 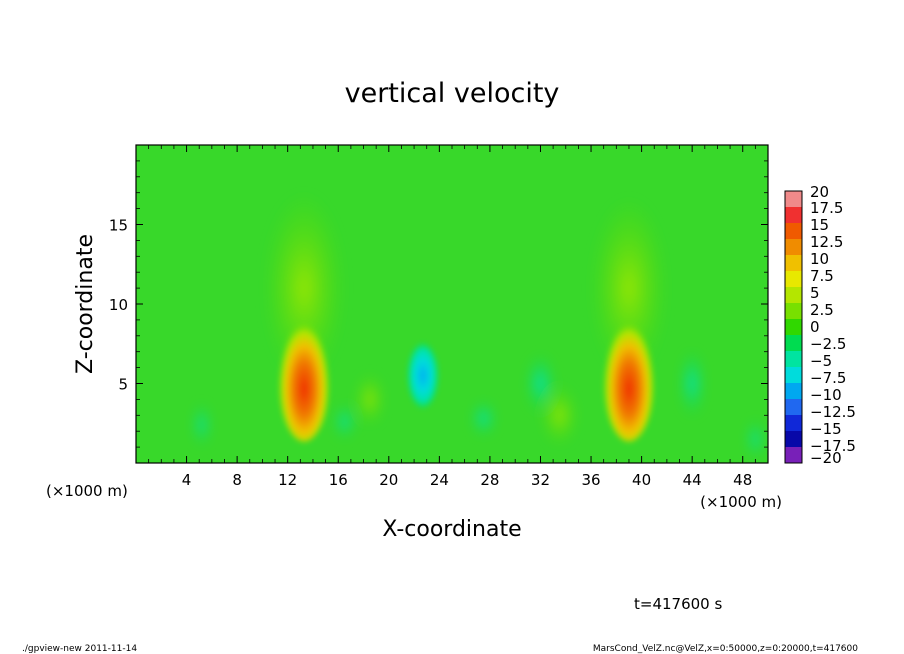 What do you see at coordinates (826, 395) in the screenshot?
I see `colorbar-level-label: −10` at bounding box center [826, 395].